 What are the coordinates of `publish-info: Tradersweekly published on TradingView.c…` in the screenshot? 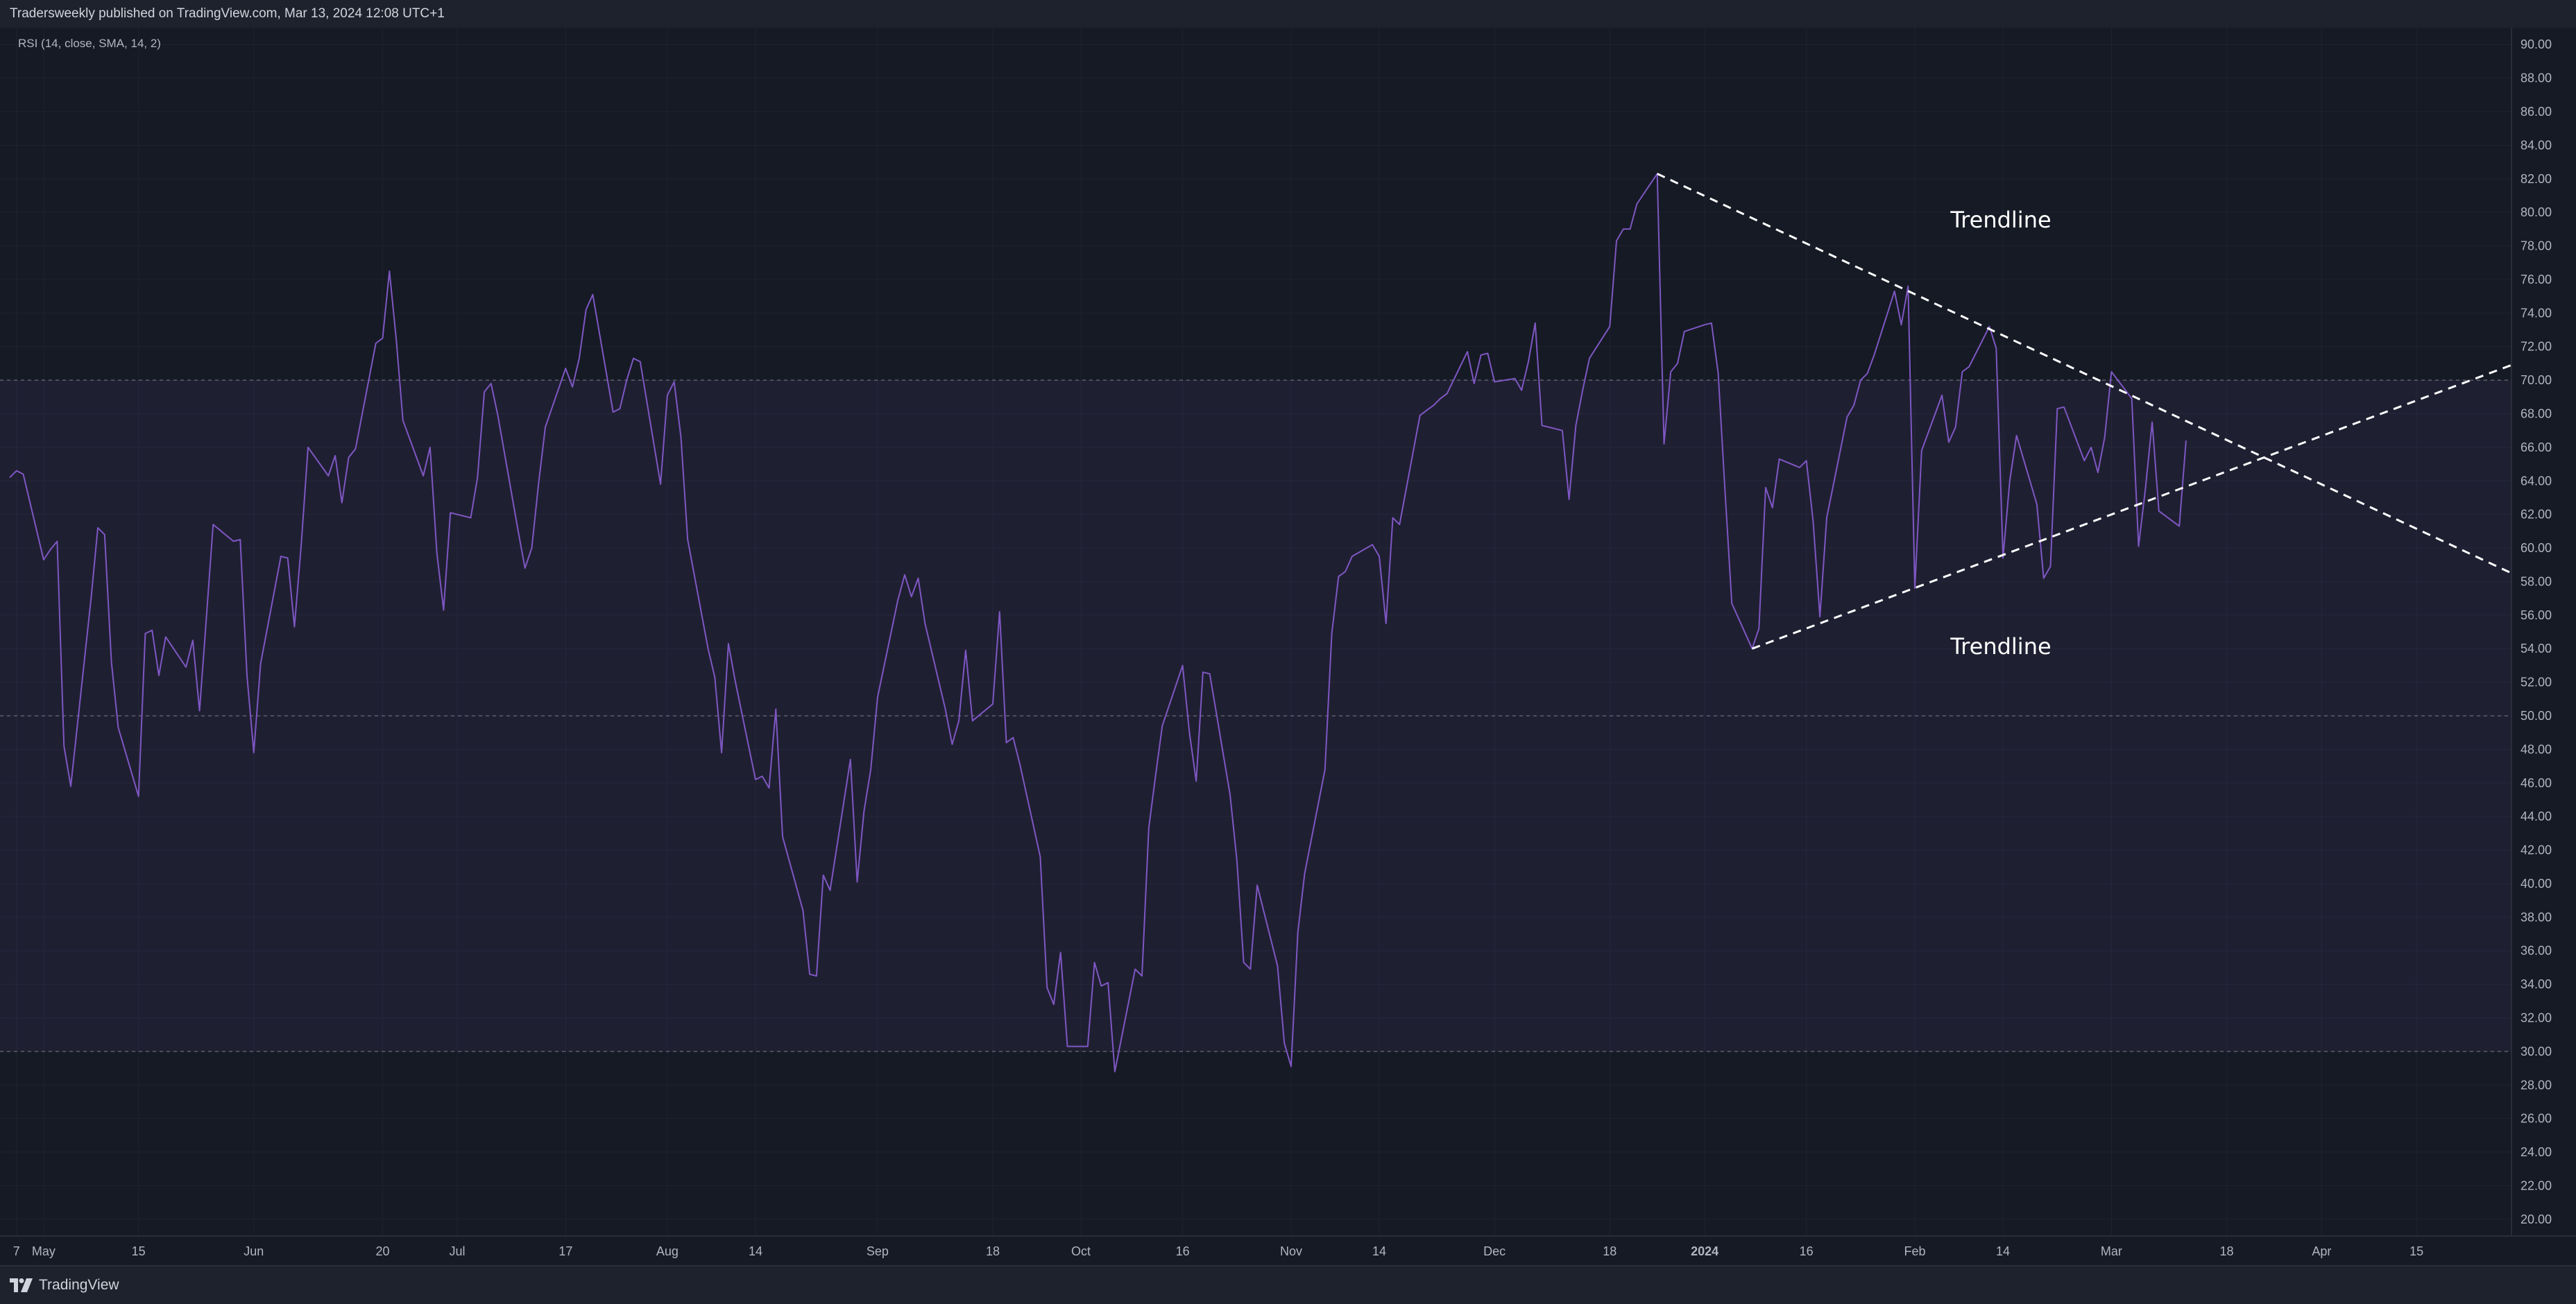 It's located at (227, 13).